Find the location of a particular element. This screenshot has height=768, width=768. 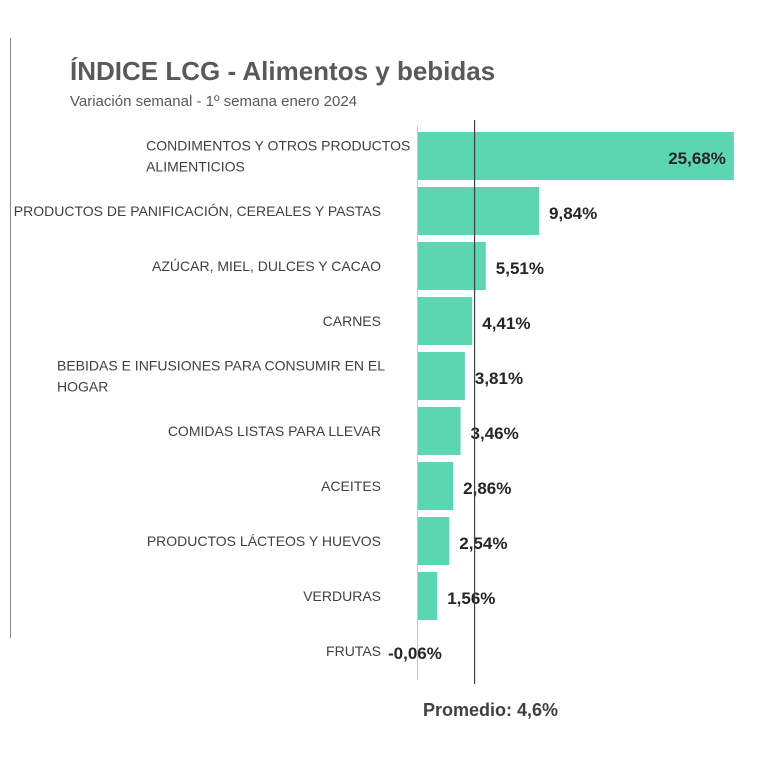

category-label: ACEITES is located at coordinates (351, 486).